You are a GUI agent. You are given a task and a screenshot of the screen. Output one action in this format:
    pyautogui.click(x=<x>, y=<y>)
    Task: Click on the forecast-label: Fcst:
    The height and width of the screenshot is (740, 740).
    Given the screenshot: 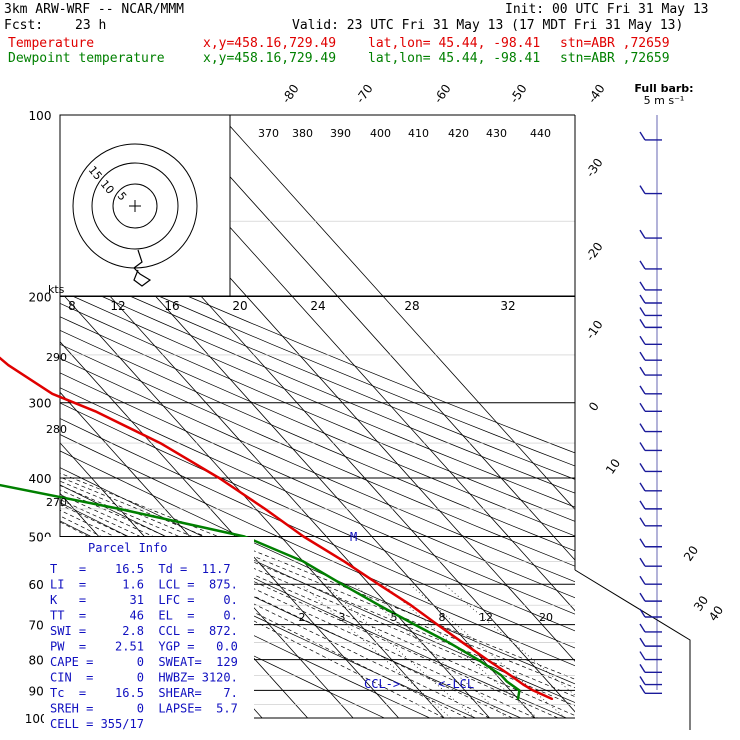 What is the action you would take?
    pyautogui.click(x=24, y=25)
    